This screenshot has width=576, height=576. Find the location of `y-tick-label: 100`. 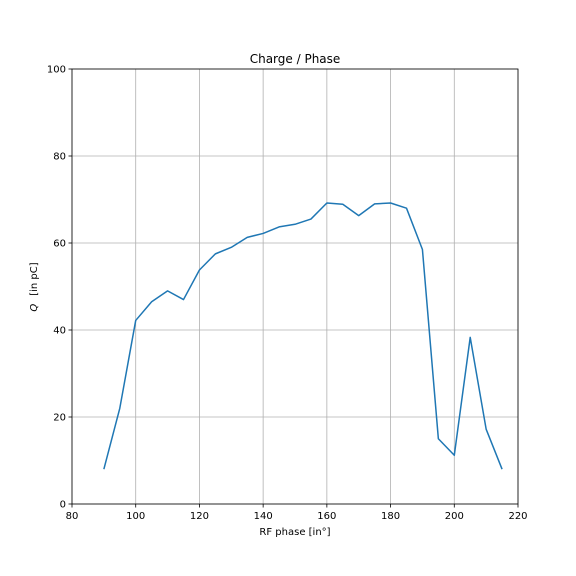

y-tick-label: 100 is located at coordinates (56, 70).